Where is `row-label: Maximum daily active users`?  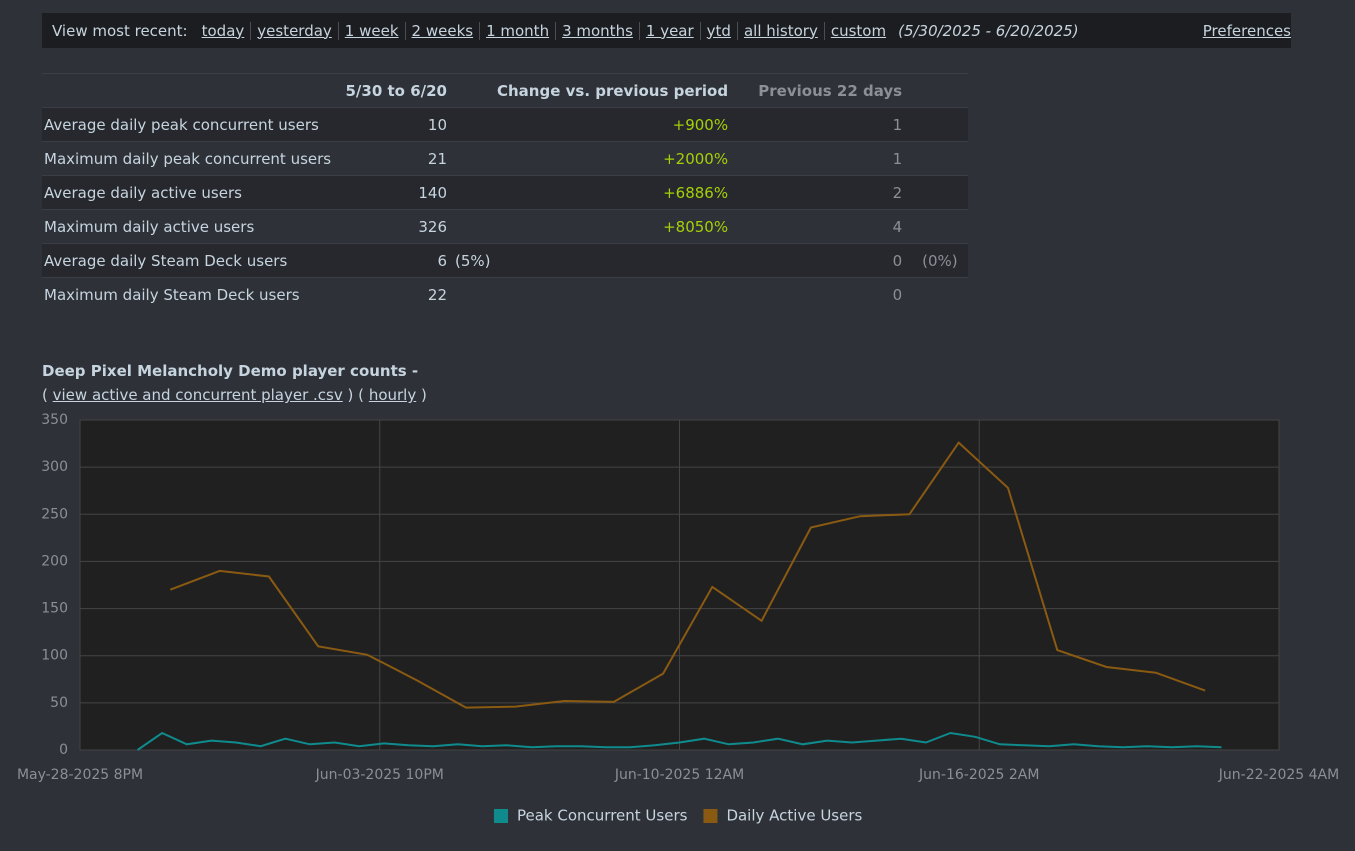 row-label: Maximum daily active users is located at coordinates (192, 226).